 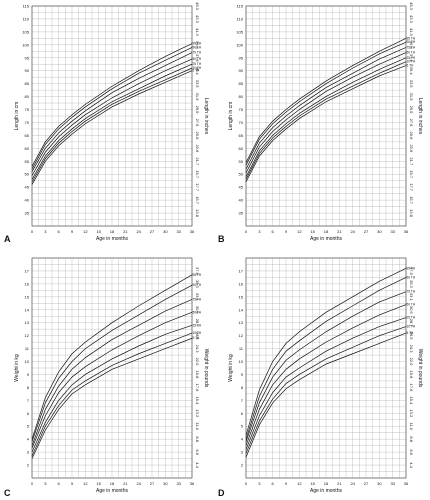 I want to click on y-tick-label: 7, so click(x=242, y=400).